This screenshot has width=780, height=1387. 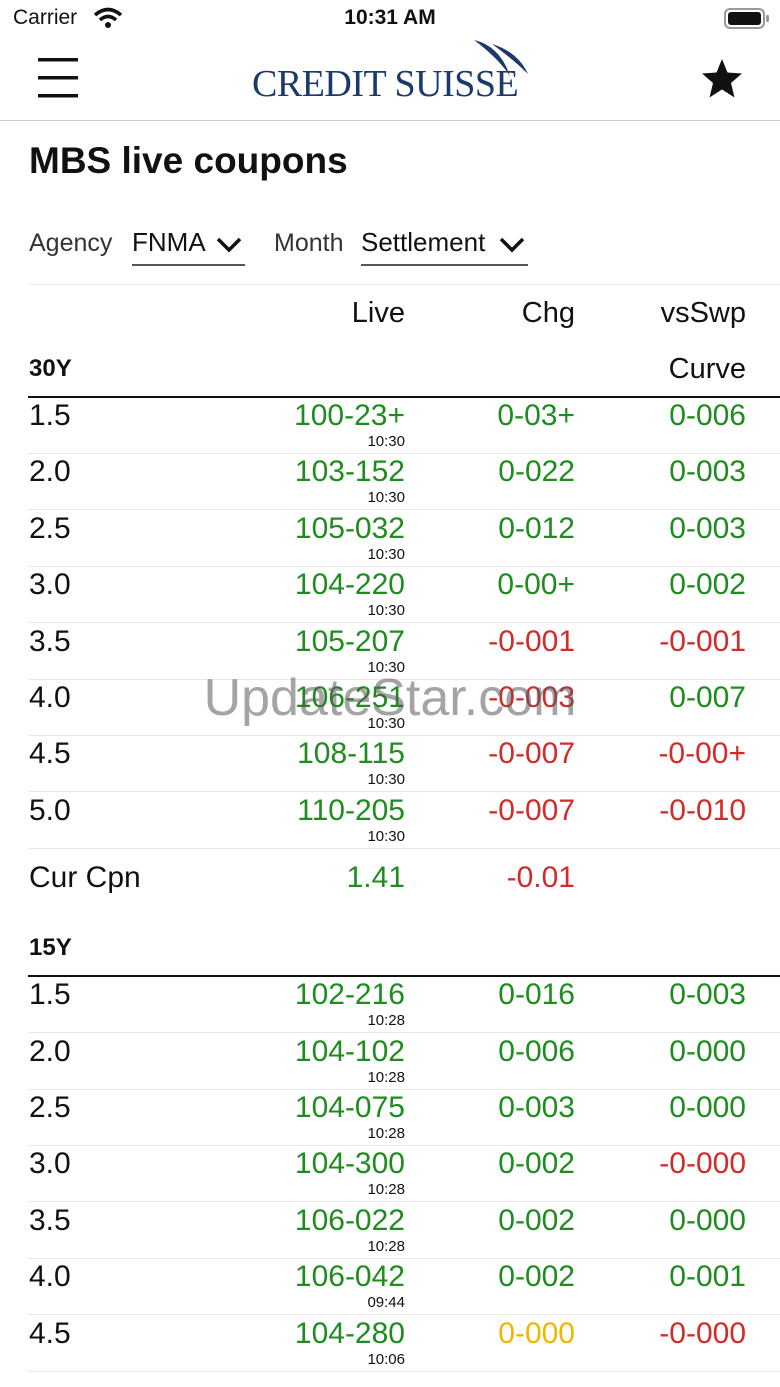 What do you see at coordinates (703, 313) in the screenshot?
I see `column-header: vsSwp` at bounding box center [703, 313].